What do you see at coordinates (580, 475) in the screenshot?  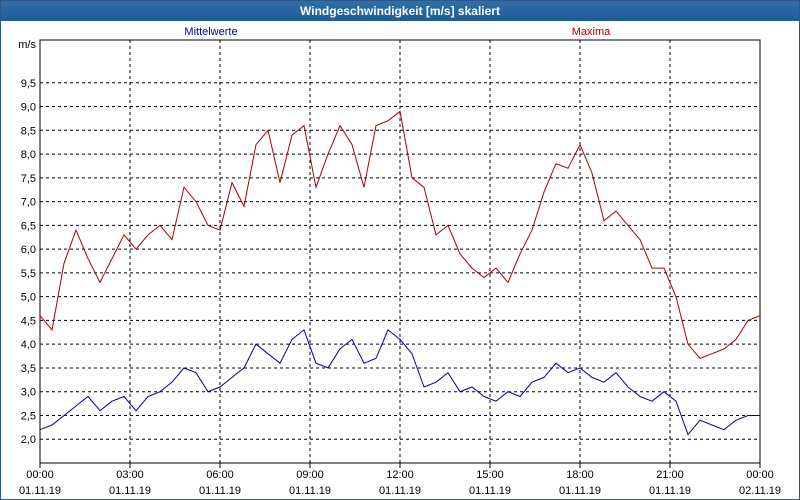 I see `x-tick-time: 18:00` at bounding box center [580, 475].